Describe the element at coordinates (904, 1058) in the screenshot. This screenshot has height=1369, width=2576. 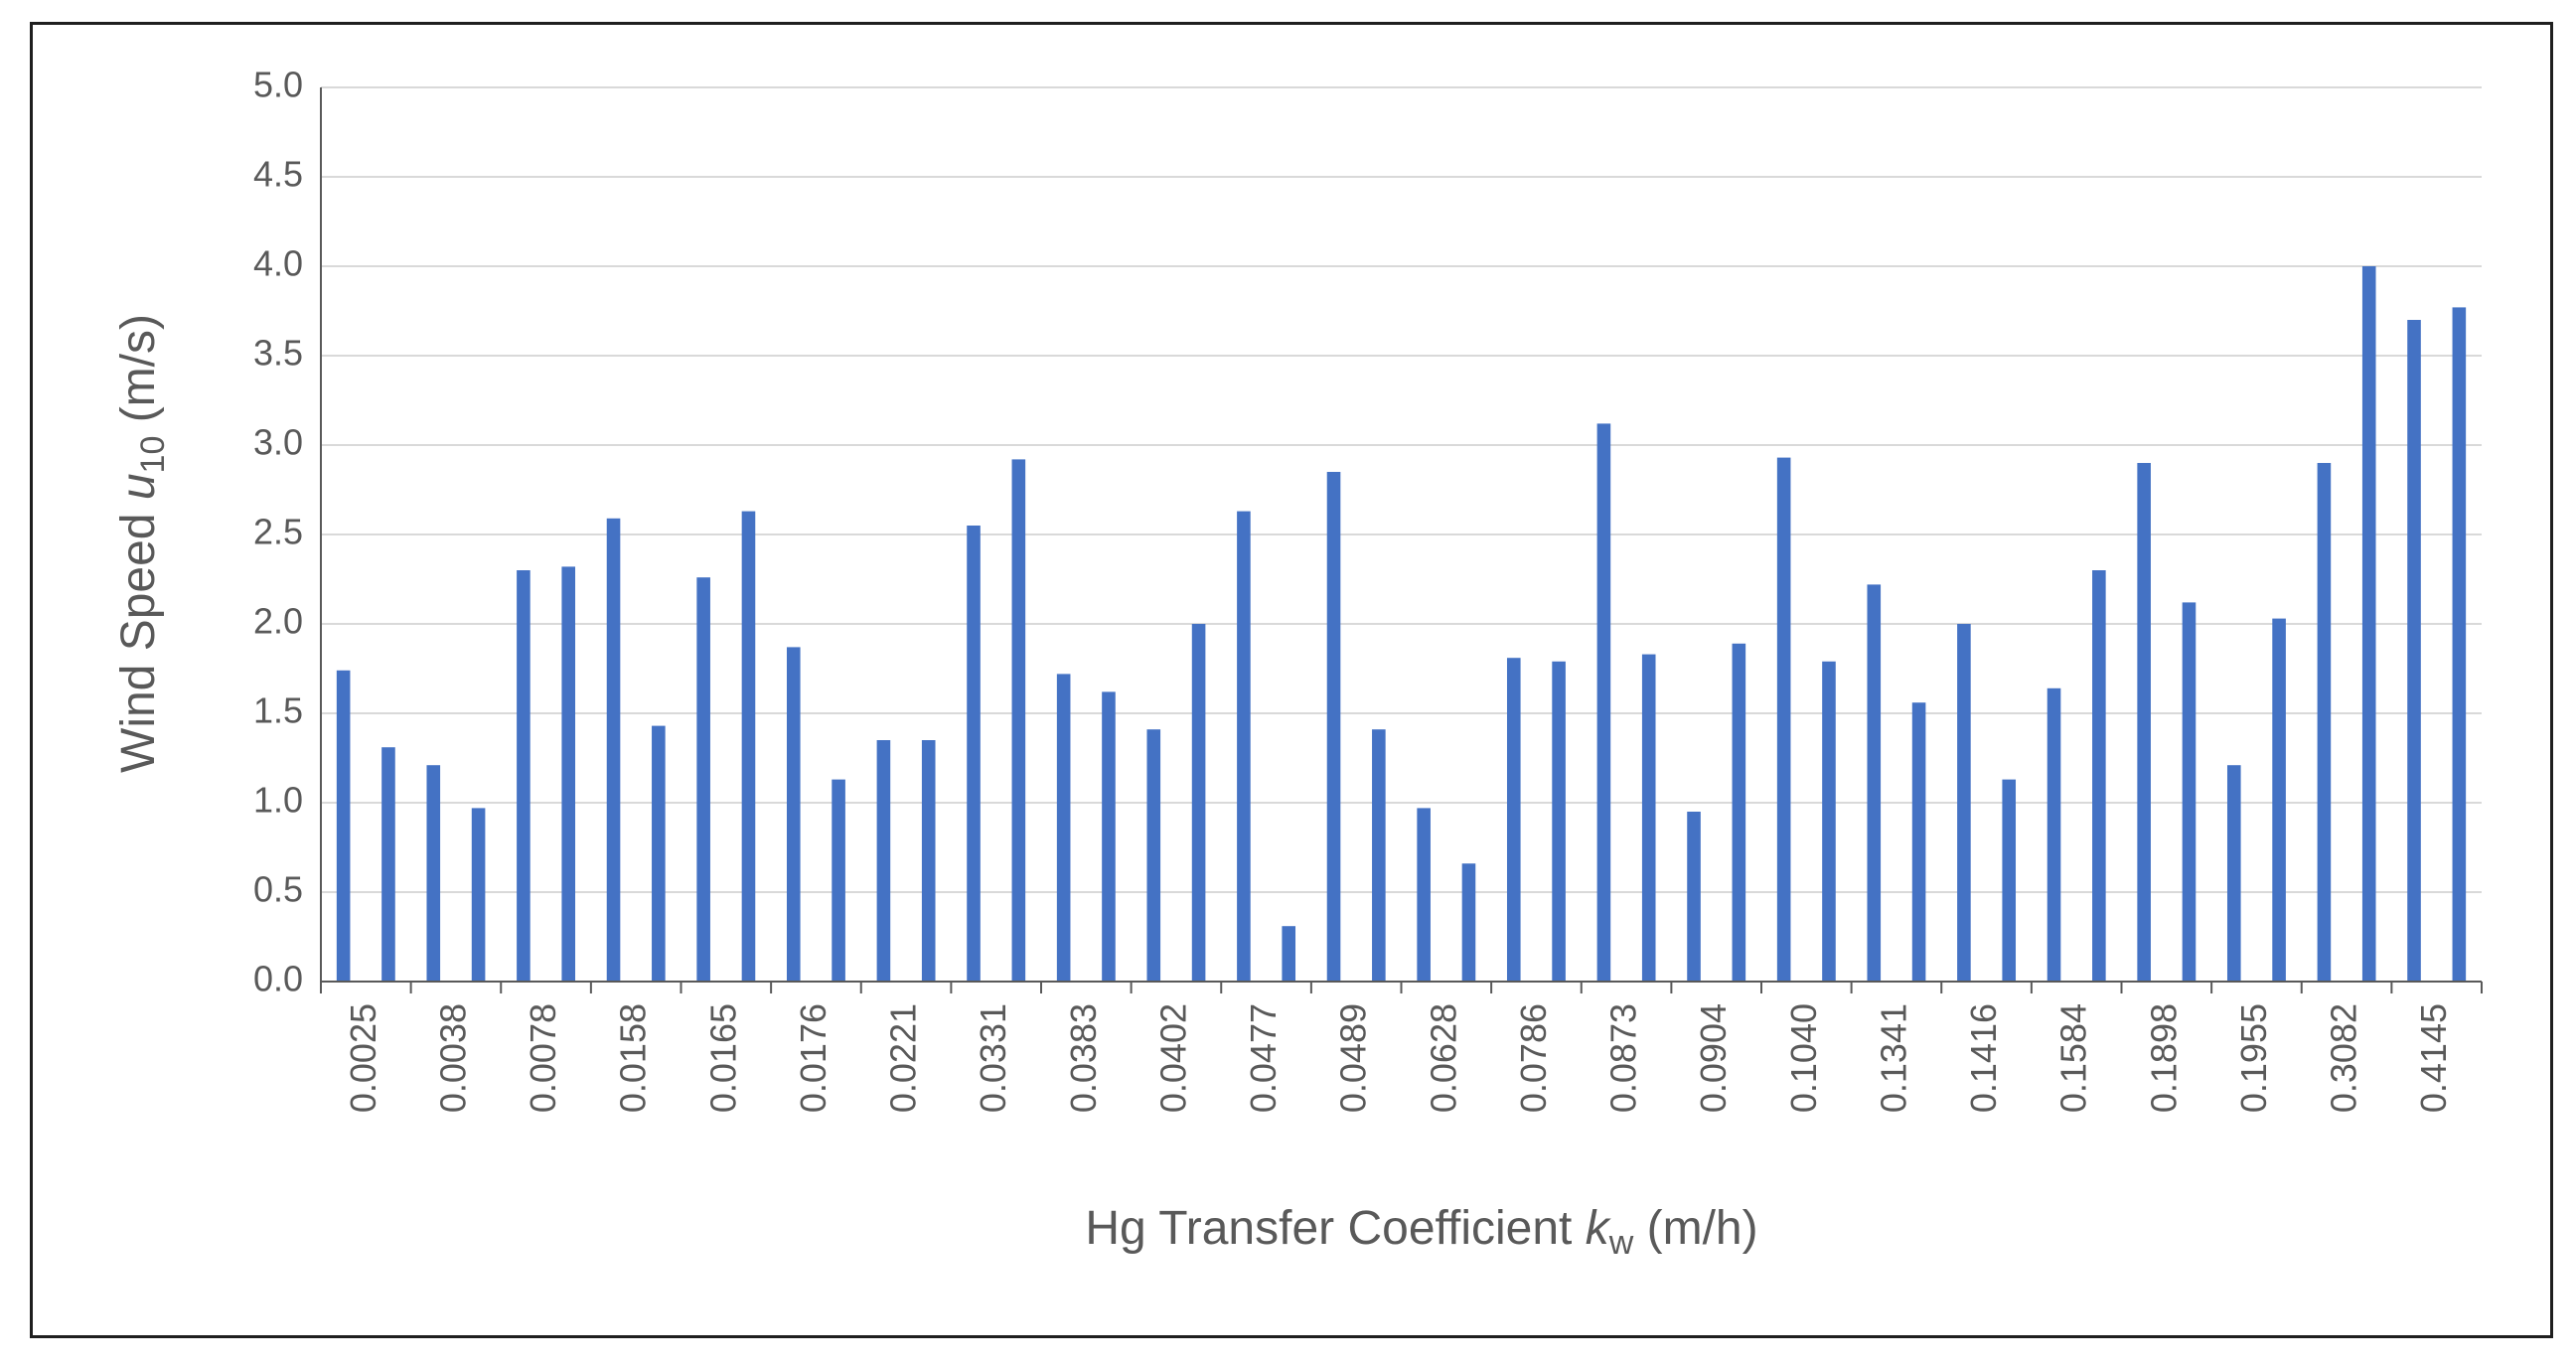
I see `x-tick-label: 0.0221` at that location.